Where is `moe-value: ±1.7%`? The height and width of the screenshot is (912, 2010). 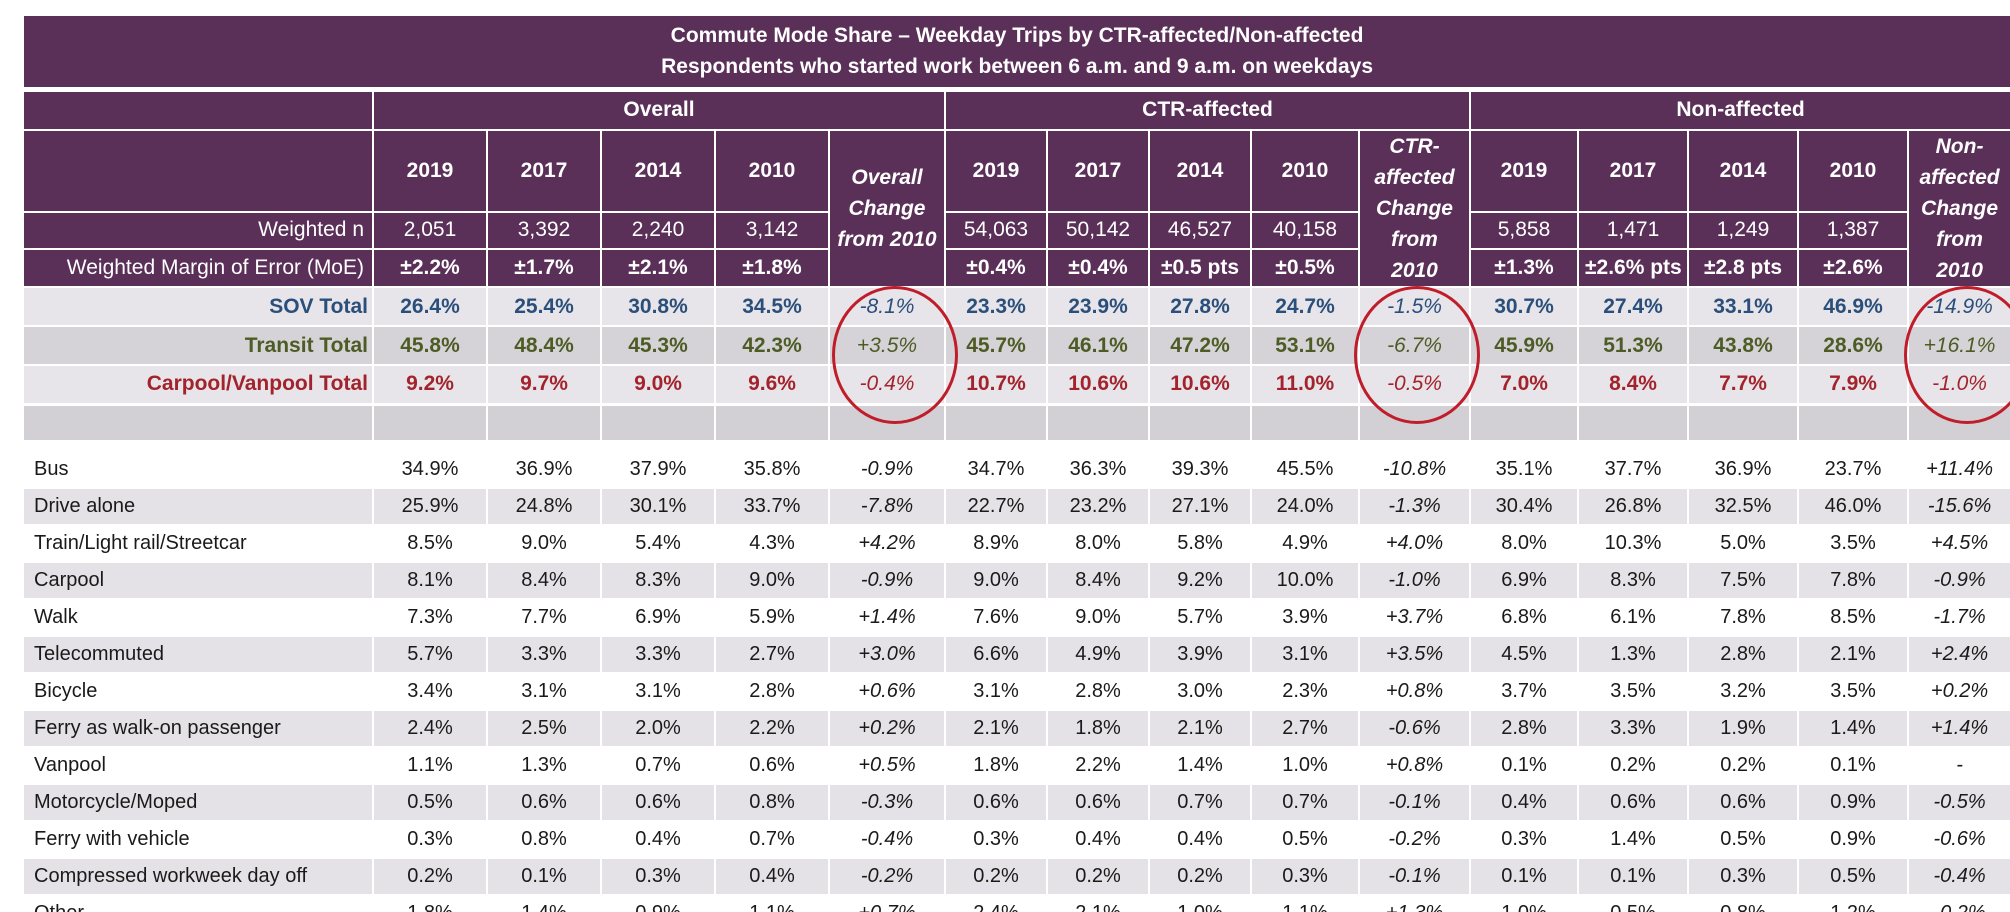
moe-value: ±1.7% is located at coordinates (544, 268).